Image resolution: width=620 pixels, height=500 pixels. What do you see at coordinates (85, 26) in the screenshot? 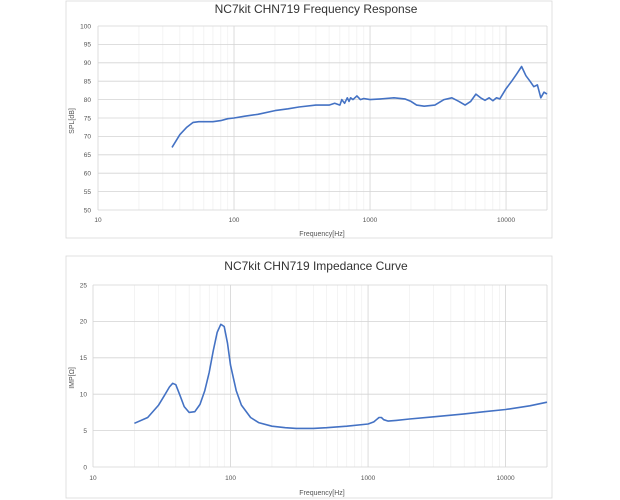
I see `fr-y-tick-label: 100` at bounding box center [85, 26].